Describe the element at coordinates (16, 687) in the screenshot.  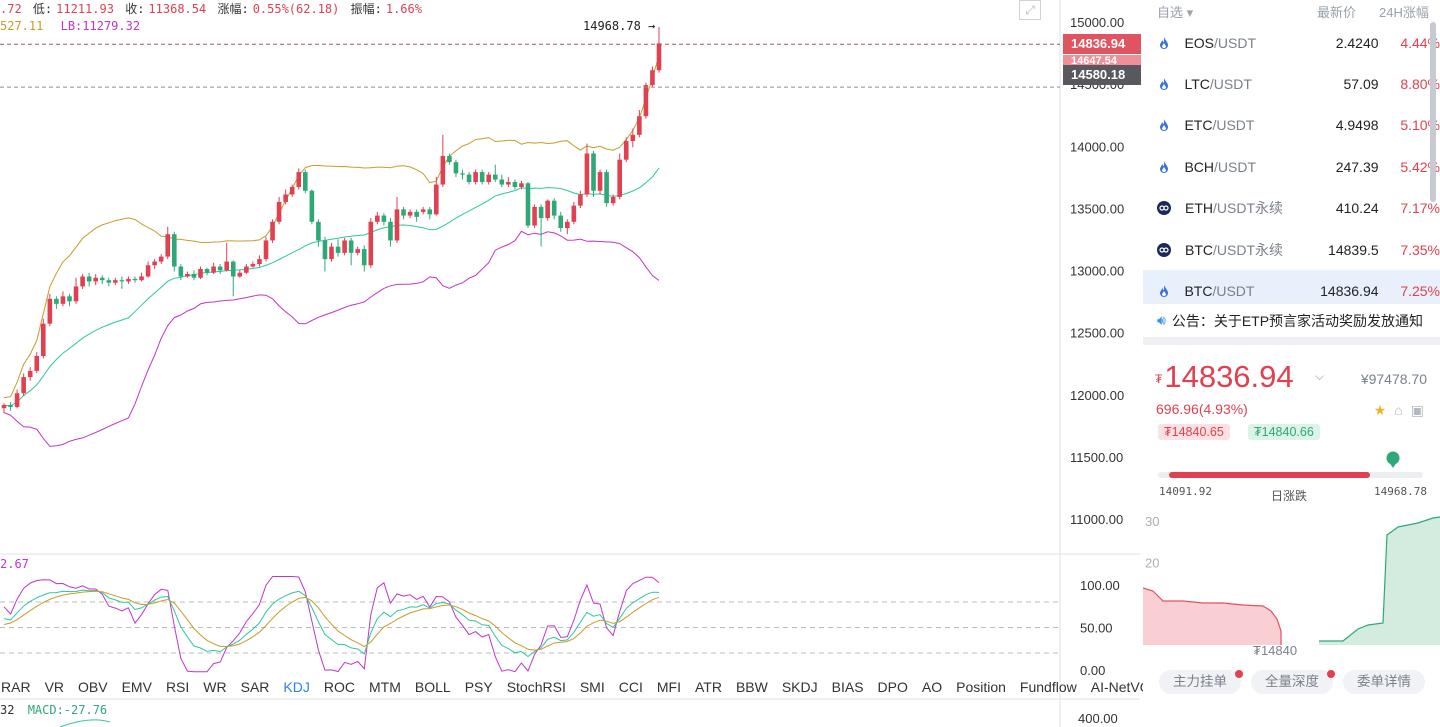
I see `indicator-tab-rar: RAR` at that location.